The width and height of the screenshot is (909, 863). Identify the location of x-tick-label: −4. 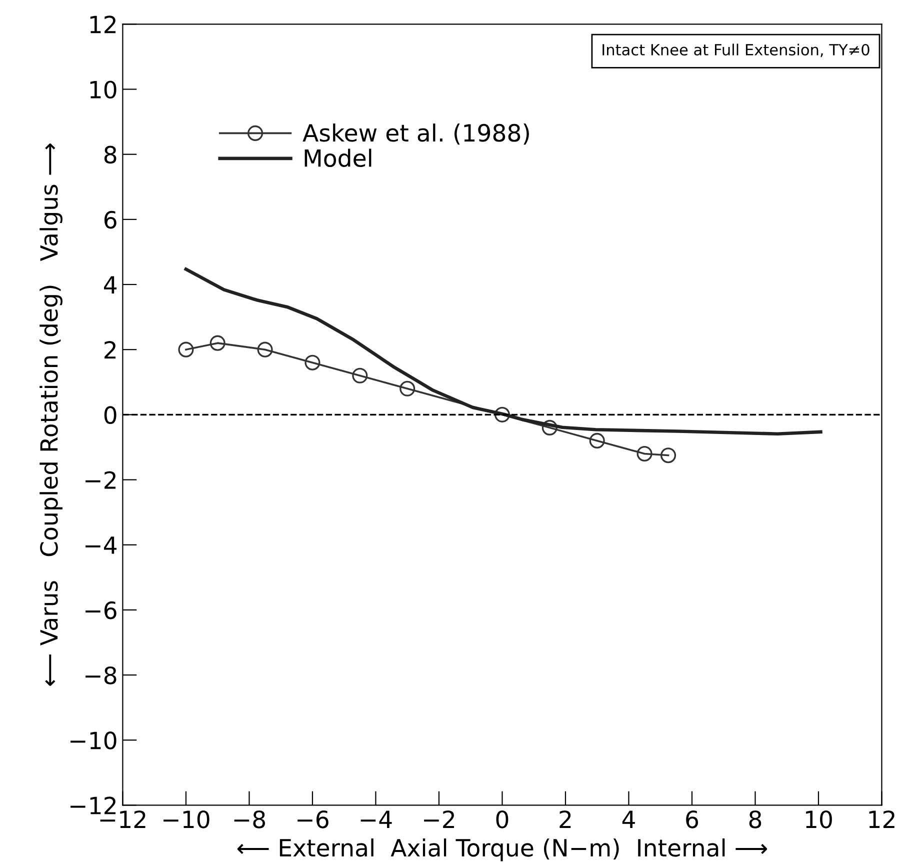
(376, 819).